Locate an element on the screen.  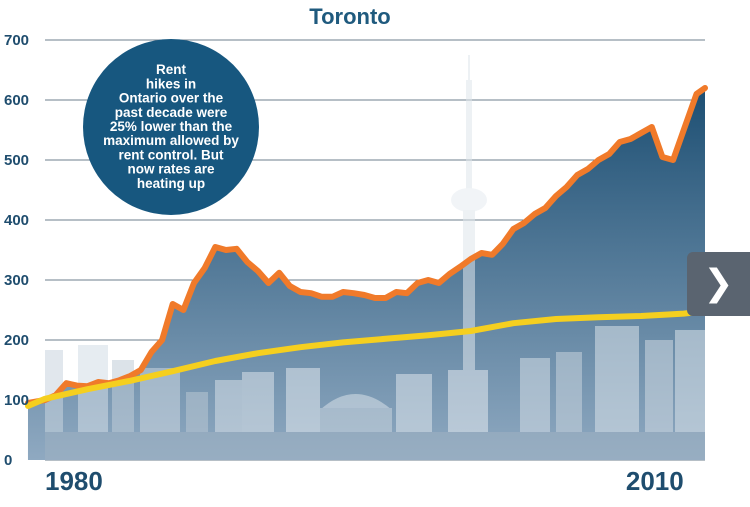
x-tick-label-2010: 2010 is located at coordinates (655, 481).